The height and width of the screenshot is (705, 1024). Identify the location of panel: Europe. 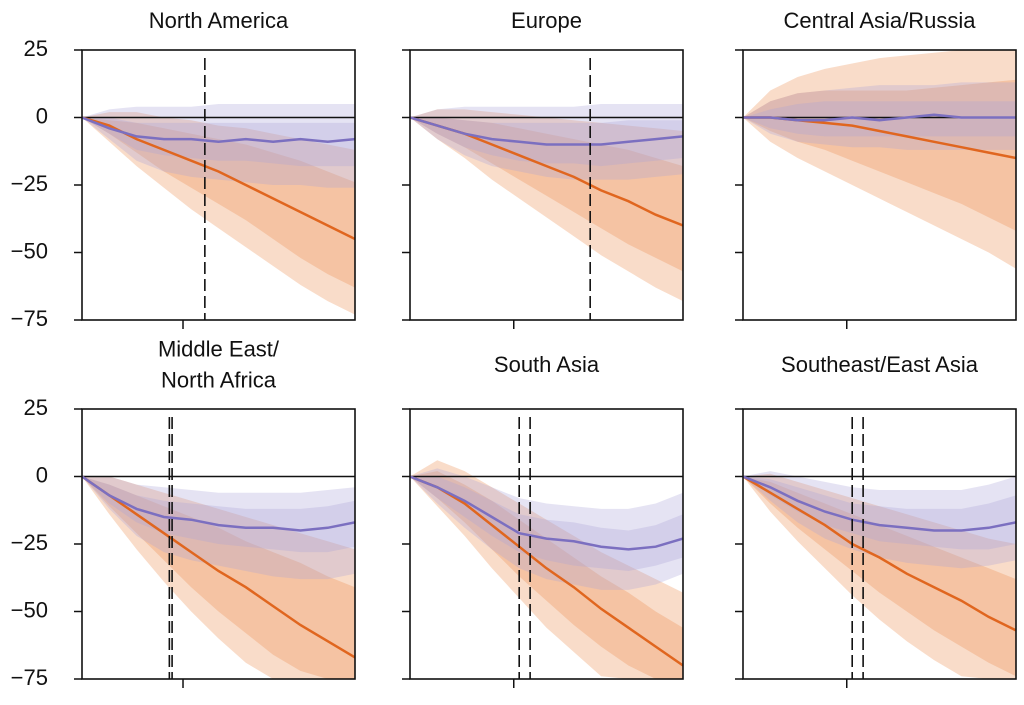
(543, 168).